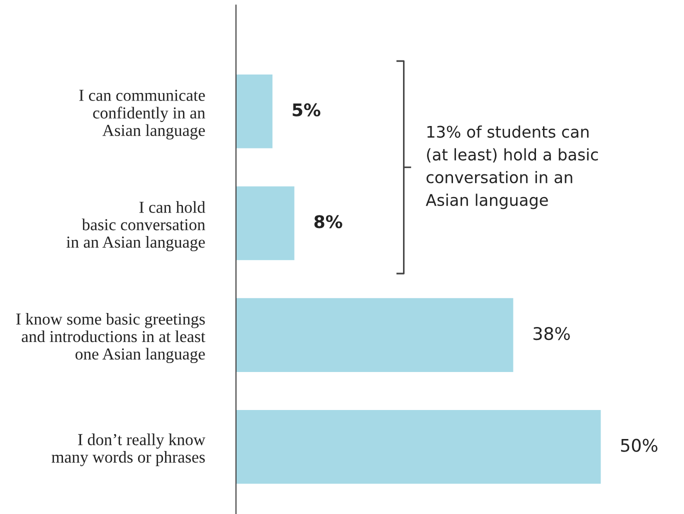 The width and height of the screenshot is (684, 514). I want to click on data-label: 38%, so click(552, 333).